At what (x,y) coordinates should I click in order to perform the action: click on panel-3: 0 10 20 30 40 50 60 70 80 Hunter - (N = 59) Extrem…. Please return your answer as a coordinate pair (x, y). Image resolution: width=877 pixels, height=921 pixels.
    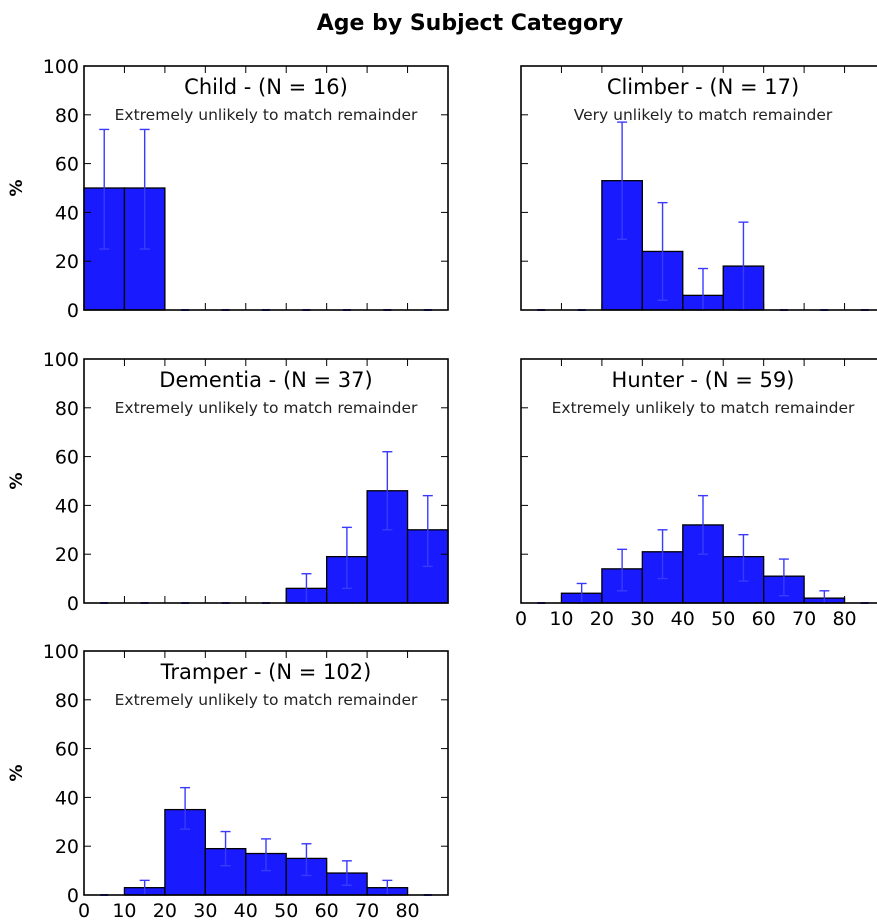
    Looking at the image, I should click on (696, 494).